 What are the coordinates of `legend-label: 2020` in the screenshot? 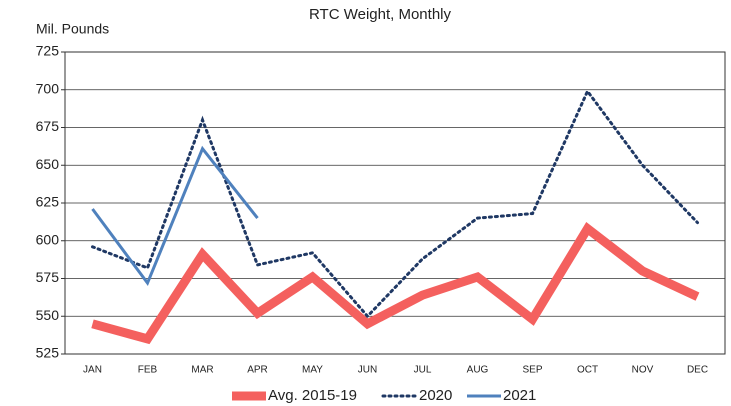 It's located at (435, 395).